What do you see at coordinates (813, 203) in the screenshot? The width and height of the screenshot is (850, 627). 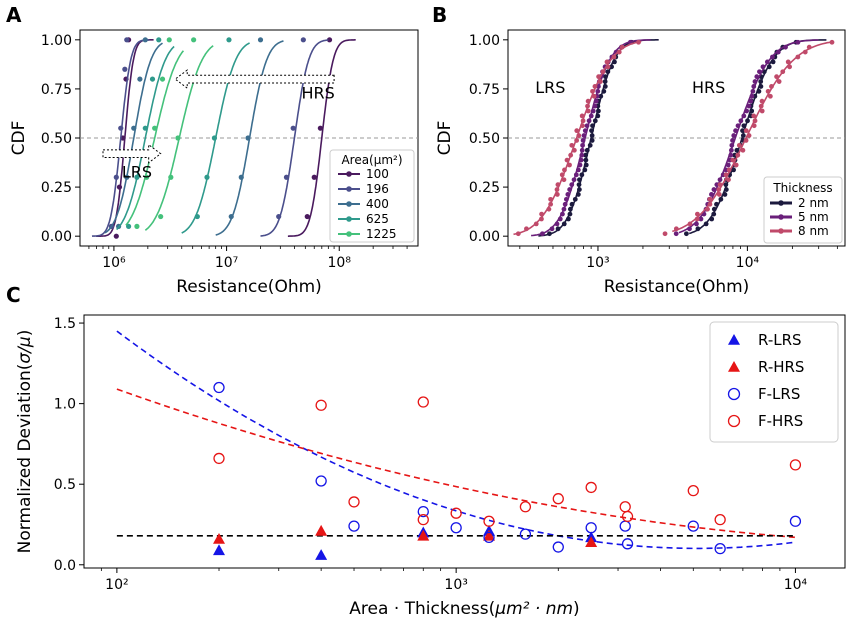 I see `panel-b-legend-label: 2 nm` at bounding box center [813, 203].